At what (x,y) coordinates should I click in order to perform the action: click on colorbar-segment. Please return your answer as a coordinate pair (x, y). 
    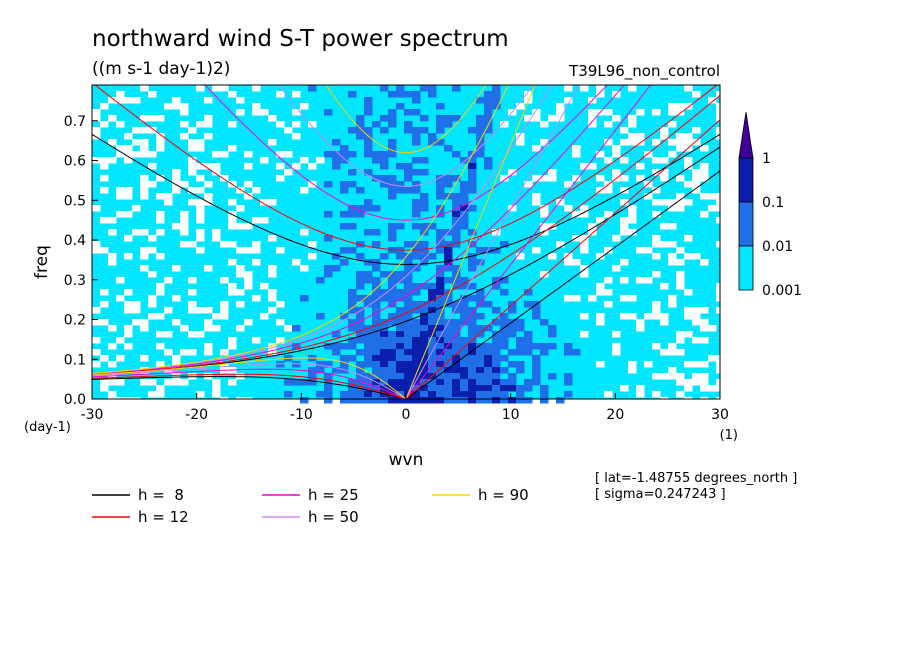
    Looking at the image, I should click on (746, 268).